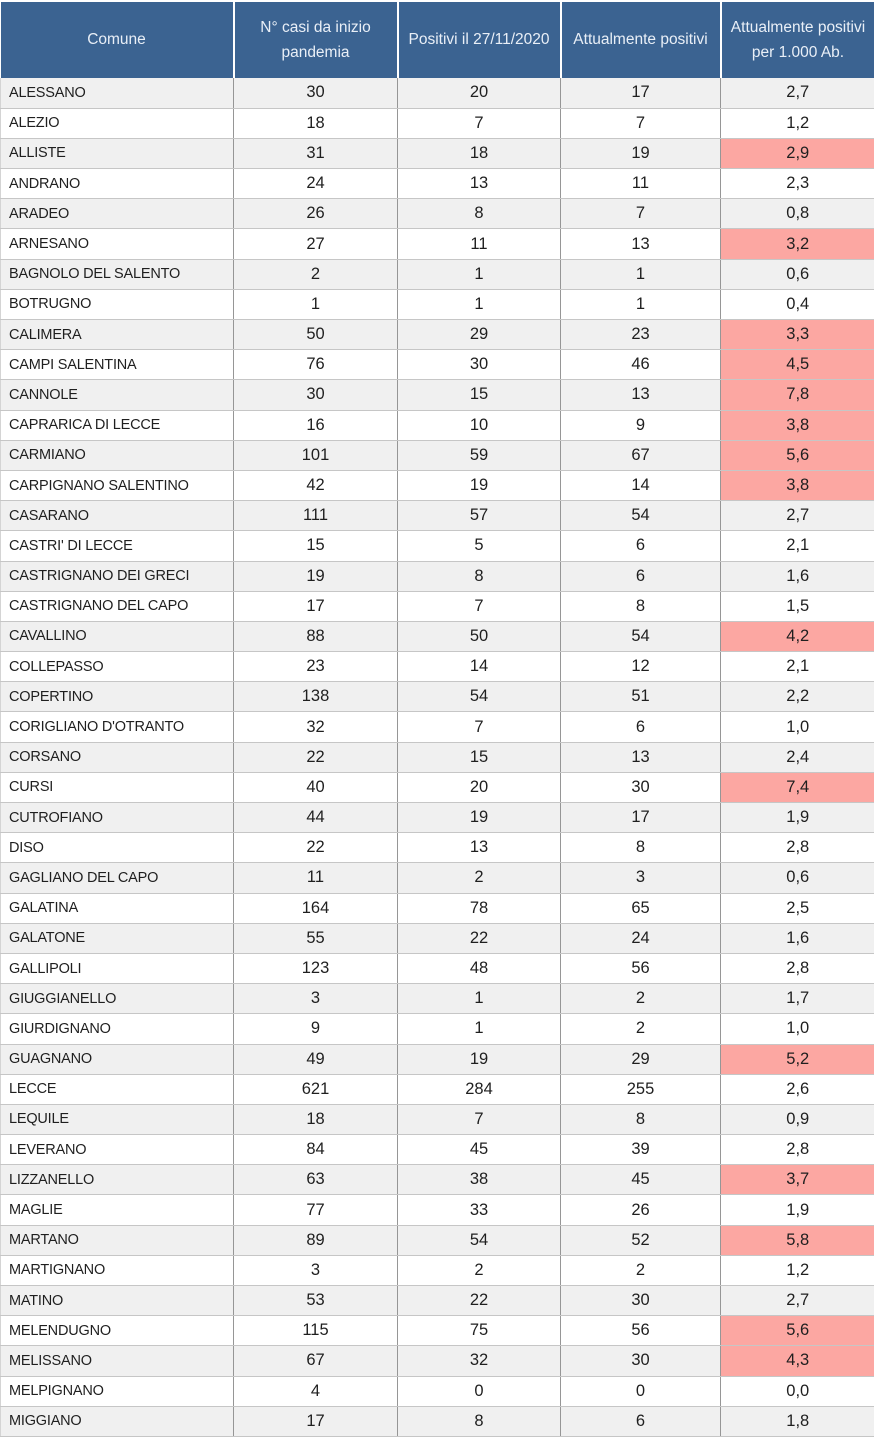  What do you see at coordinates (437, 908) in the screenshot?
I see `table-row: GALATINA 164 78 65 2,5` at bounding box center [437, 908].